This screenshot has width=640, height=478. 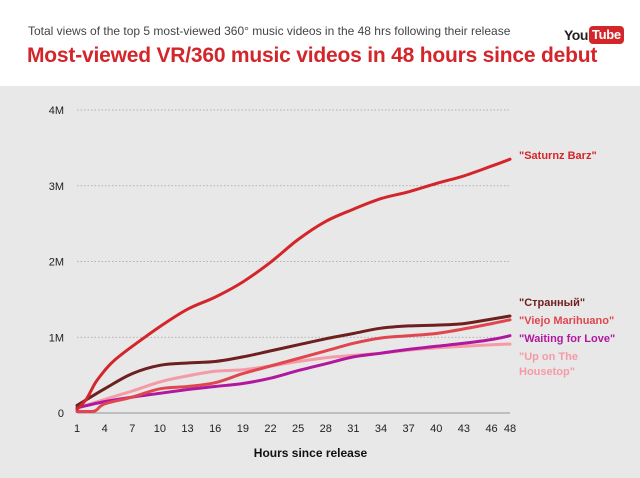 I want to click on series-end-label: "Странный", so click(x=552, y=303).